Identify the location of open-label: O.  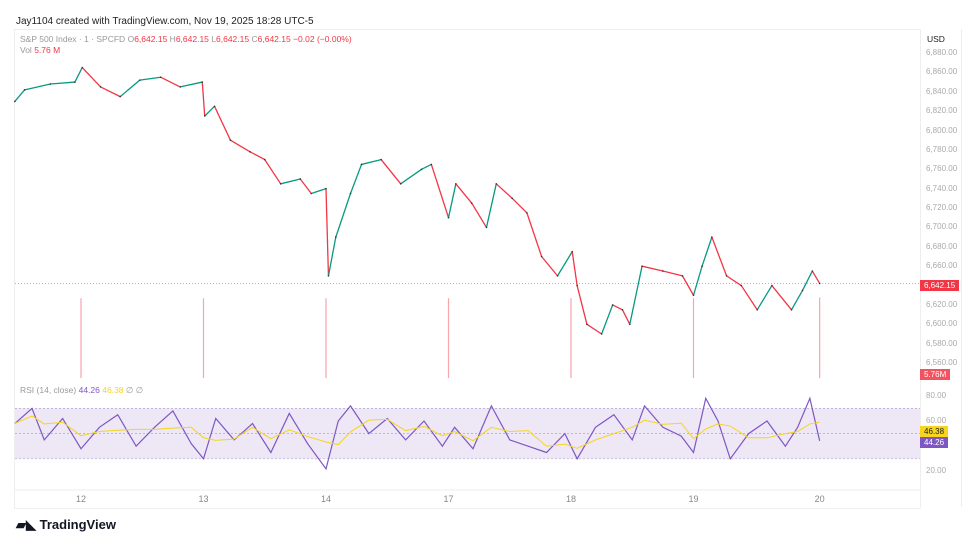
(131, 39).